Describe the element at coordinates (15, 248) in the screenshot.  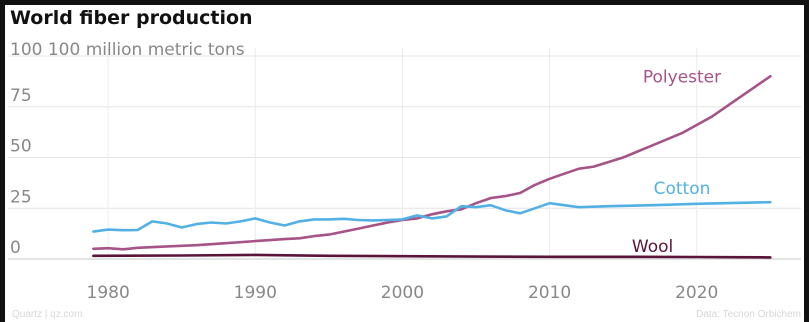
I see `y-tick-label-0: 0` at that location.